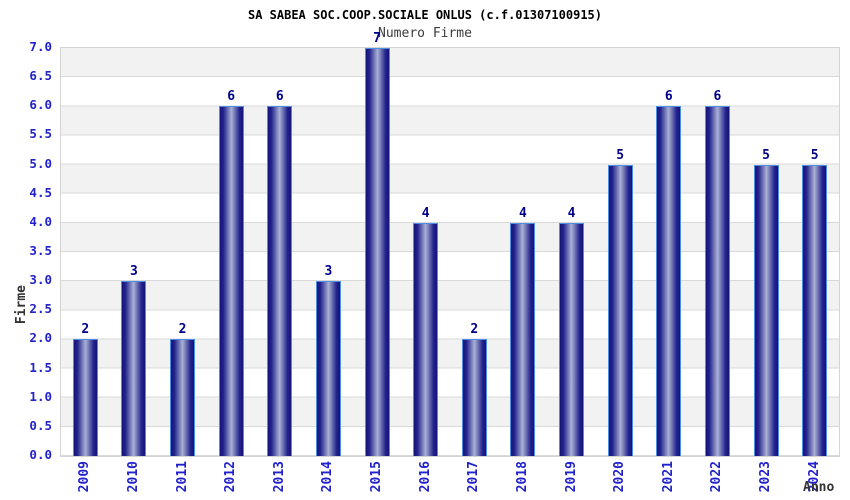  What do you see at coordinates (377, 252) in the screenshot?
I see `bar-2015` at bounding box center [377, 252].